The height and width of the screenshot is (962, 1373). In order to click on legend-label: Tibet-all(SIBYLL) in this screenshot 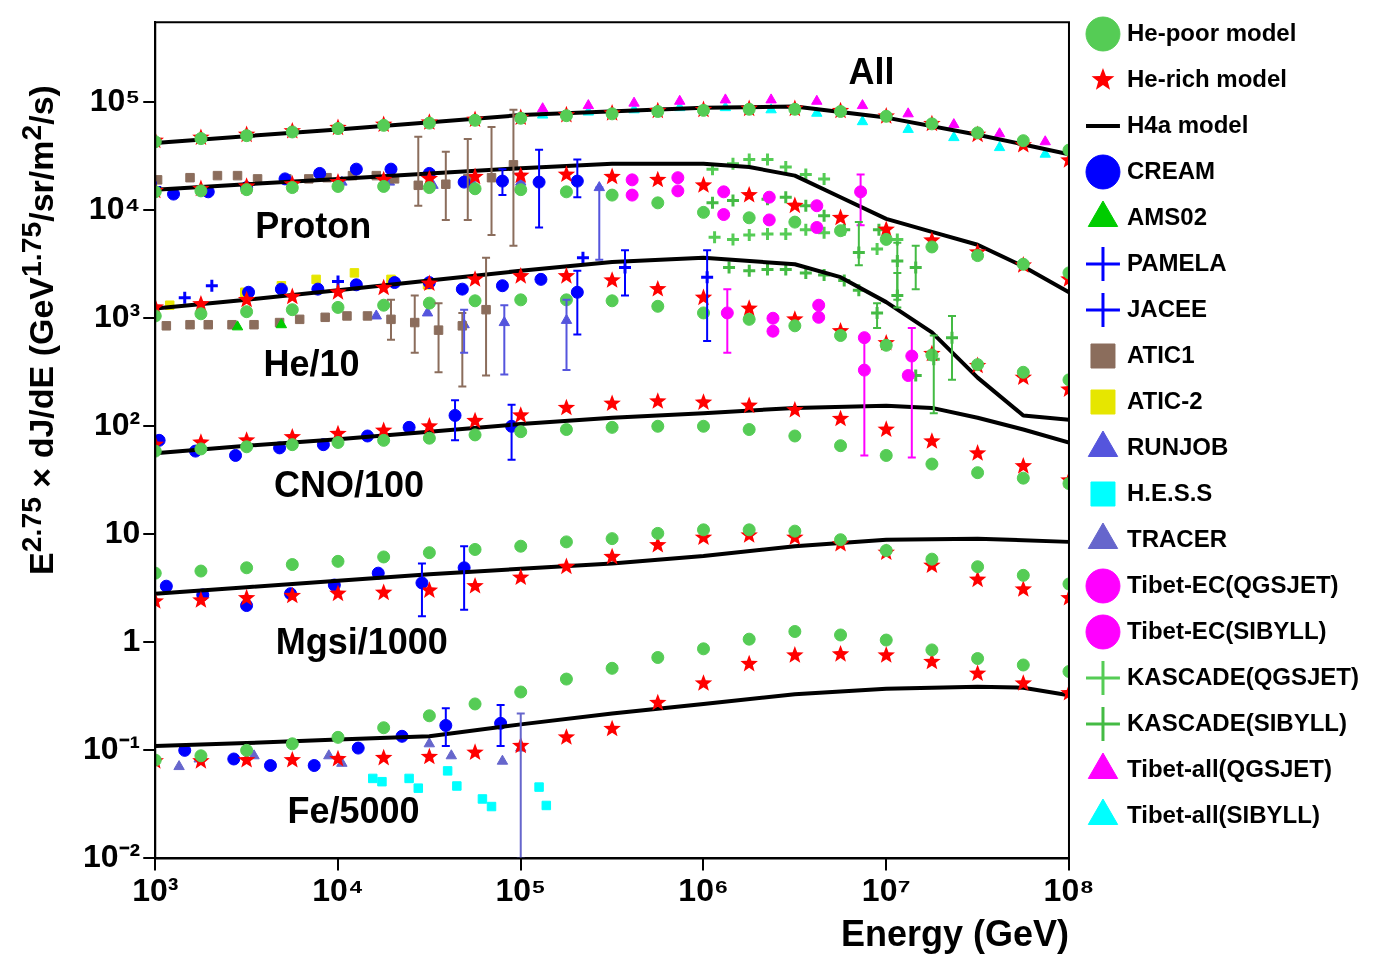, I will do `click(1223, 814)`.